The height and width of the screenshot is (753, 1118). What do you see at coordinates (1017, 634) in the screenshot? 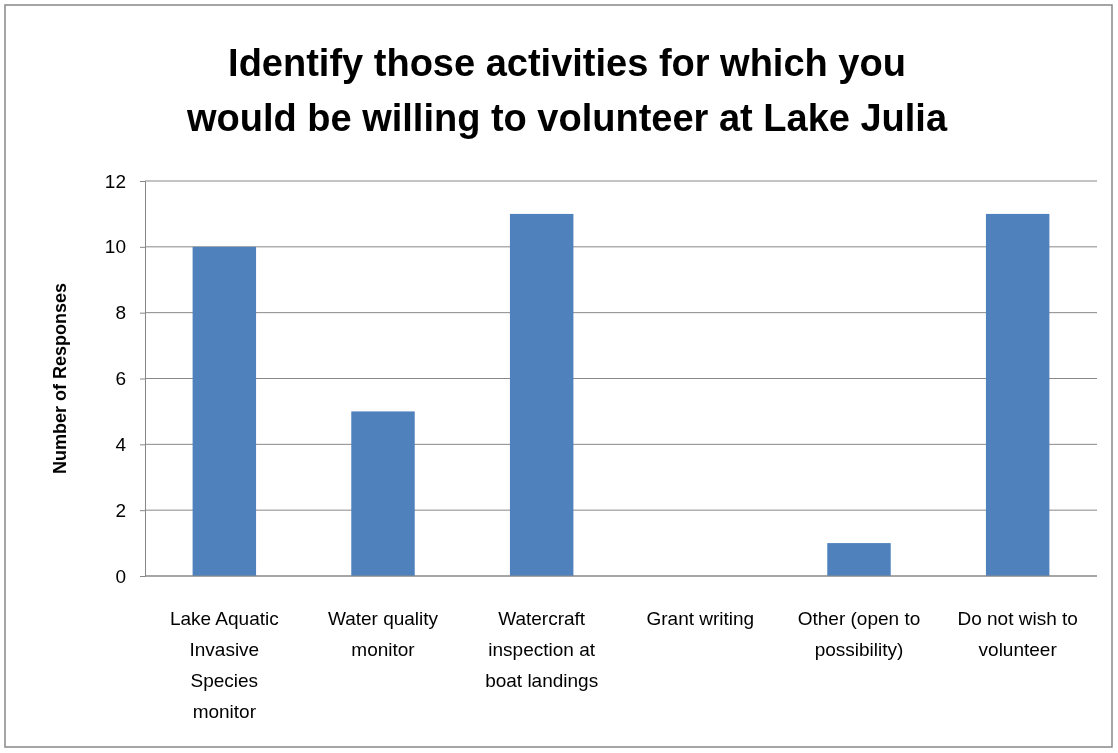
I see `x-tick-label: Do not wish to volunteer` at bounding box center [1017, 634].